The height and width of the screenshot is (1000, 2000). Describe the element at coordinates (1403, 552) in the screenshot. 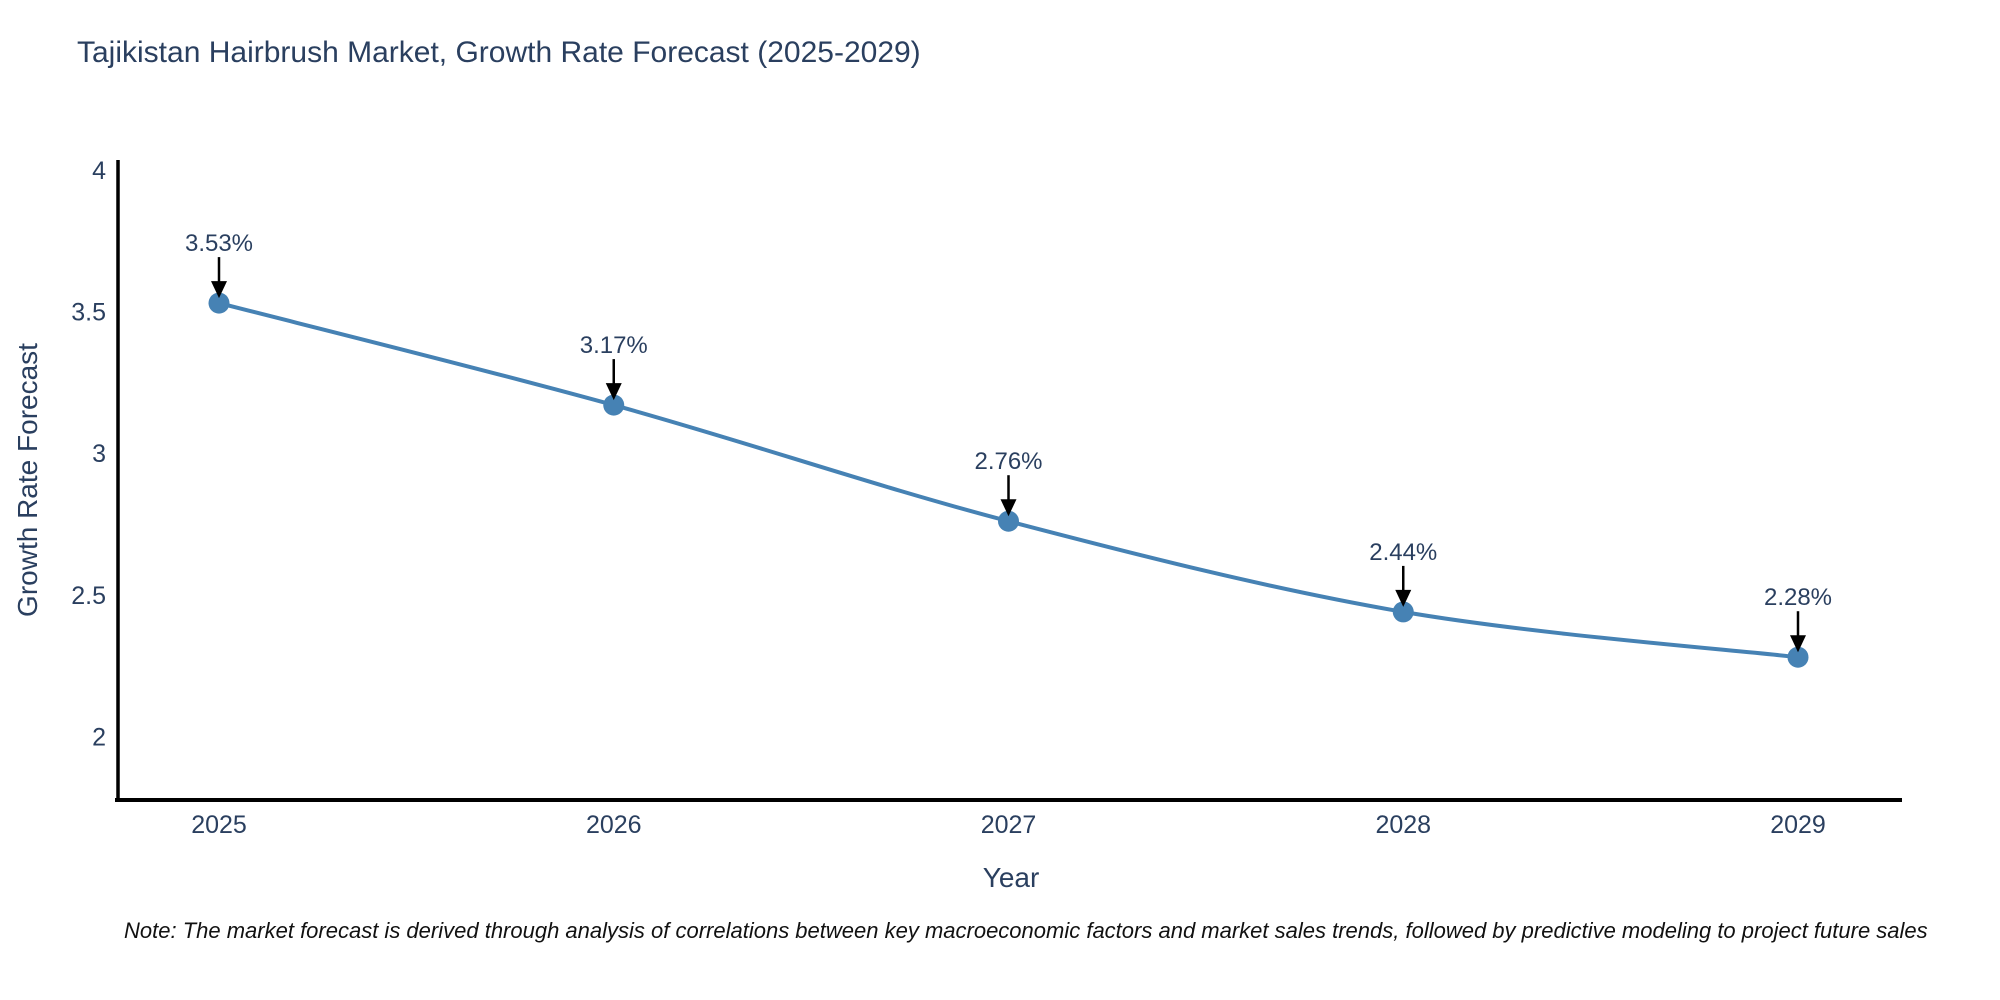

I see `point-value-label: 2.44%` at that location.